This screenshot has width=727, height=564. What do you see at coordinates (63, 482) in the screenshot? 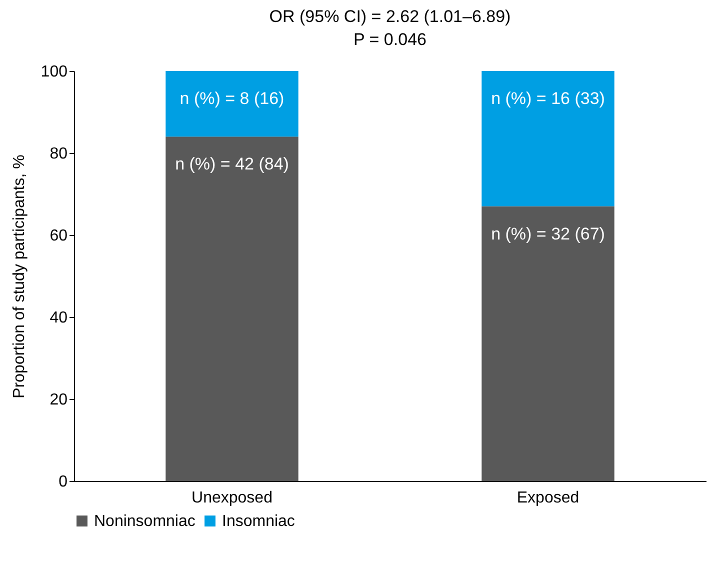
I see `y-tick-label: 0` at bounding box center [63, 482].